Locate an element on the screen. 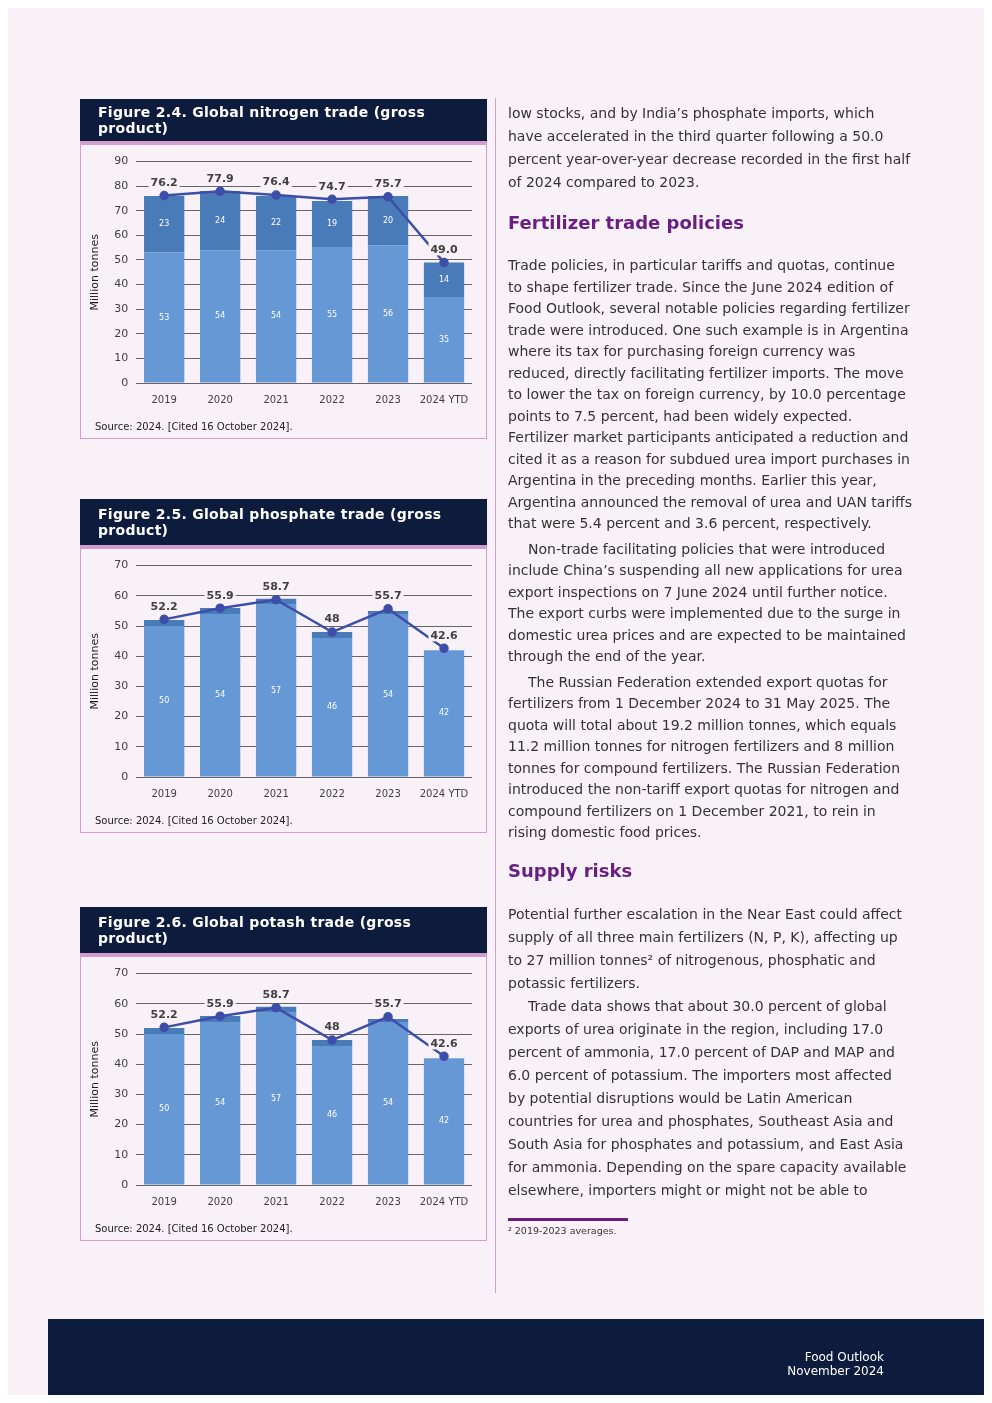 This screenshot has width=992, height=1403. data-label: 42 is located at coordinates (444, 713).